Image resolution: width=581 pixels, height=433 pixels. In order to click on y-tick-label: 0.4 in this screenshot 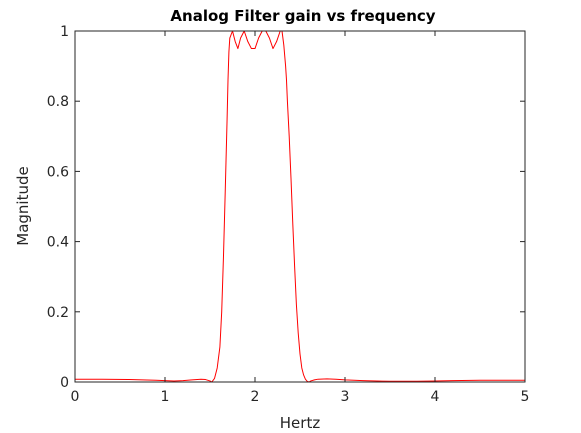, I will do `click(58, 243)`.